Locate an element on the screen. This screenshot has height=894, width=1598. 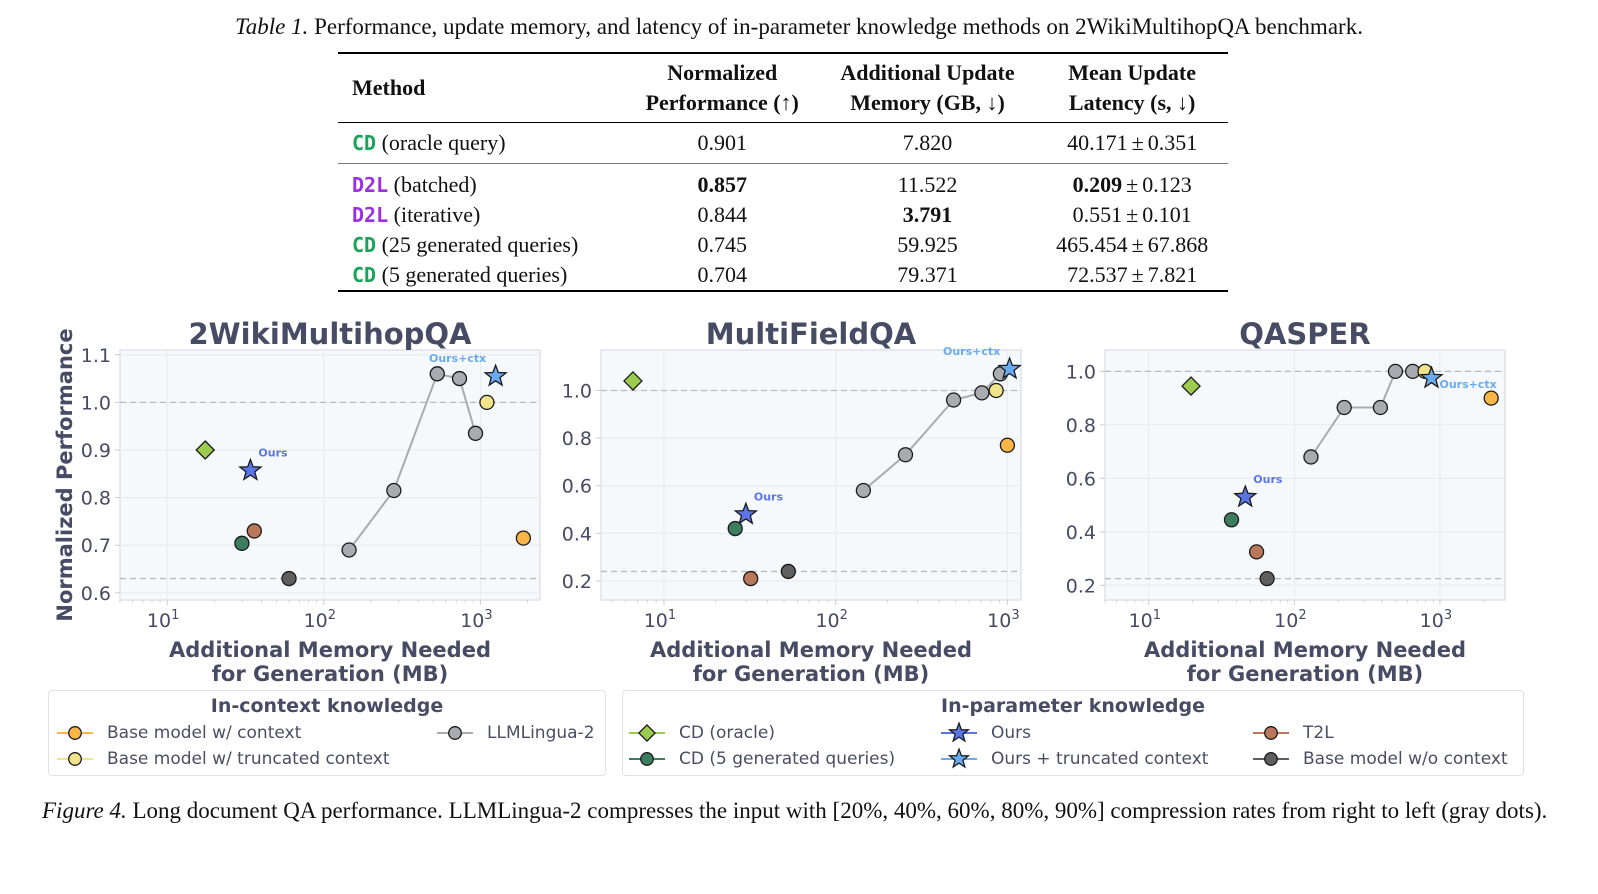
legend-marker-circle-icon is located at coordinates (1271, 733).